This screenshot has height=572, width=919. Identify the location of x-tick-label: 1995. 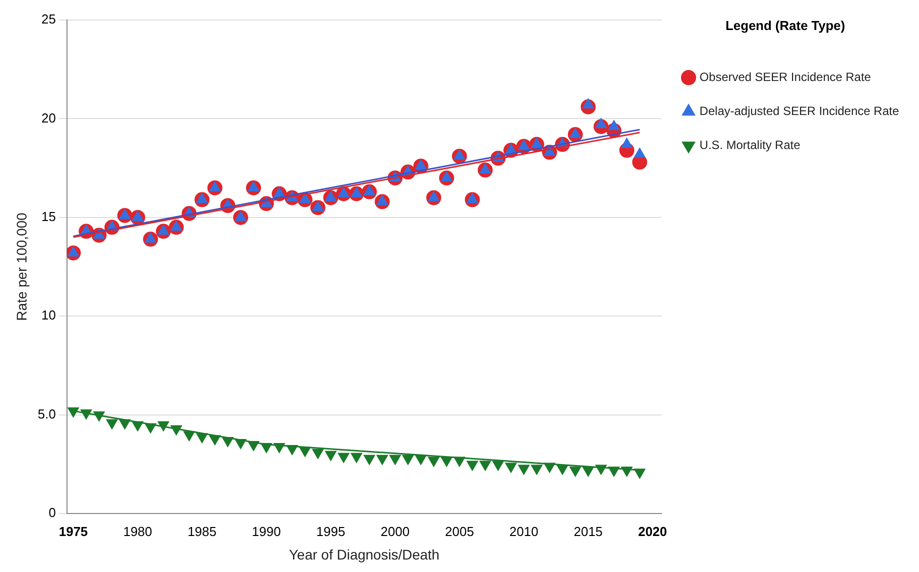
(331, 531).